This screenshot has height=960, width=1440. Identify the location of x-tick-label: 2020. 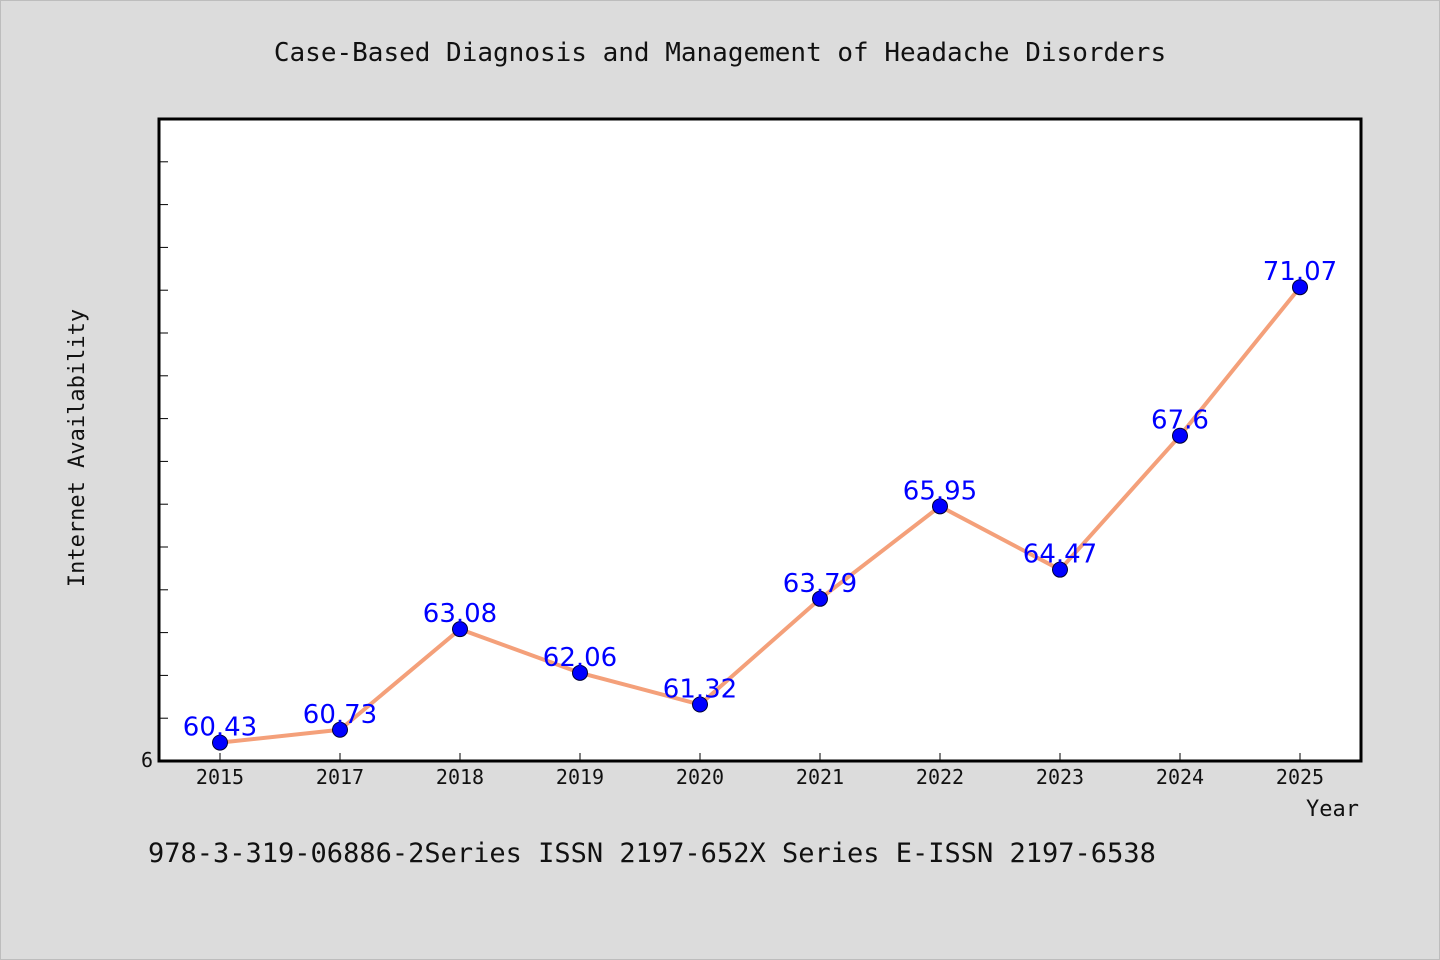
(700, 777).